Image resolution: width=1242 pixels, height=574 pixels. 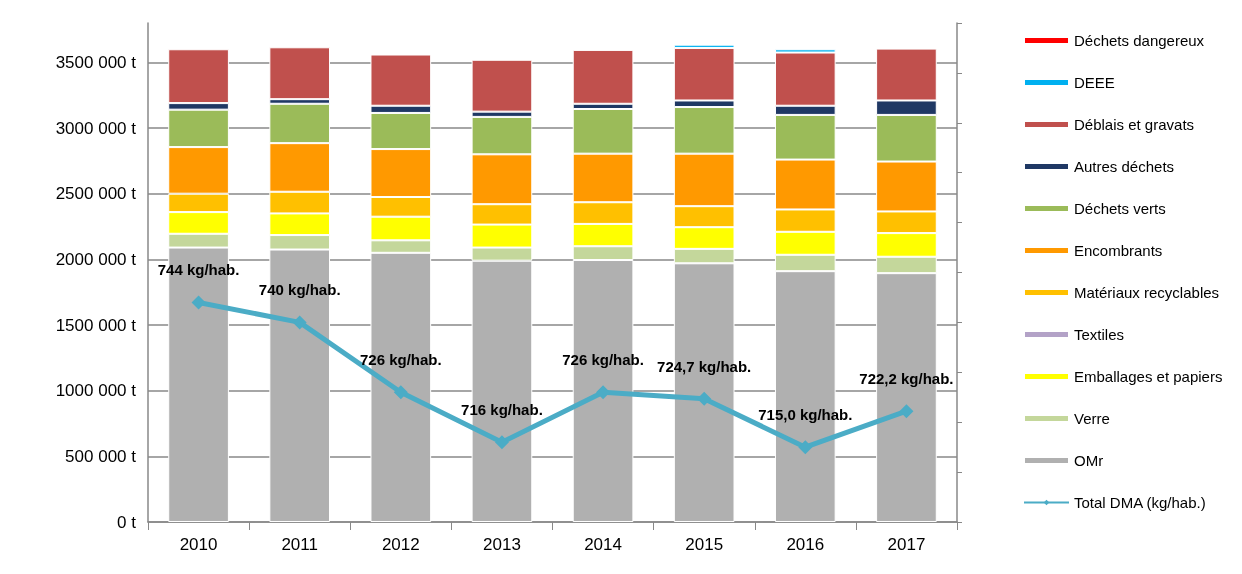 I want to click on x-tick-label: 2014, so click(x=603, y=544).